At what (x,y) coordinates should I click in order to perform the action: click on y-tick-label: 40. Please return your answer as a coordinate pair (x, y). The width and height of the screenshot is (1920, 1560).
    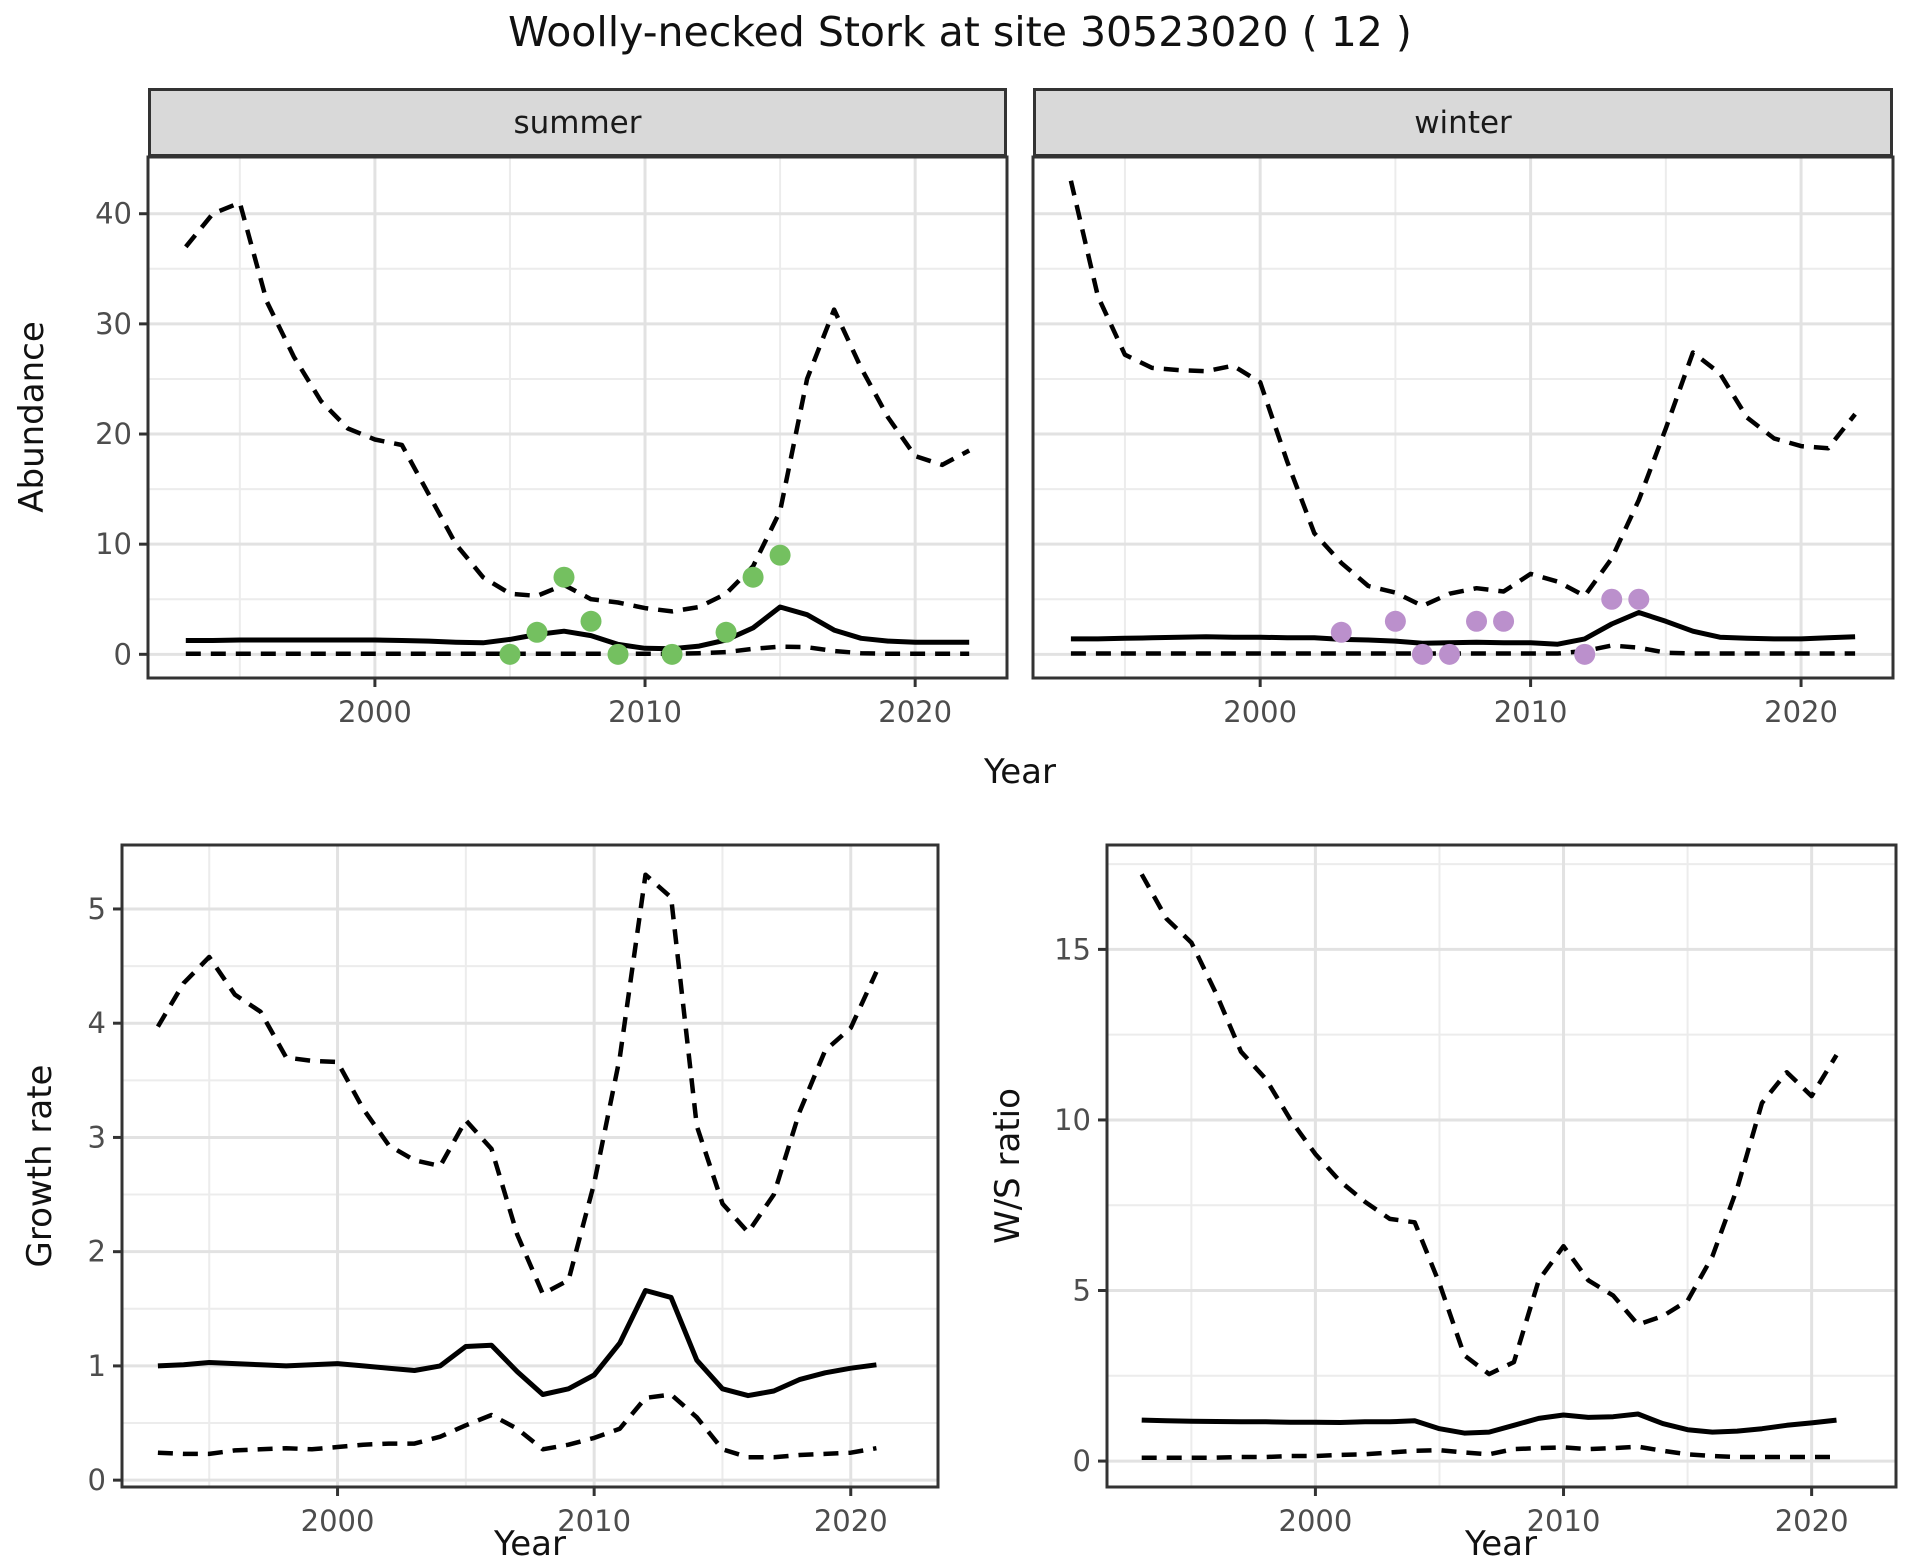
    Looking at the image, I should click on (113, 214).